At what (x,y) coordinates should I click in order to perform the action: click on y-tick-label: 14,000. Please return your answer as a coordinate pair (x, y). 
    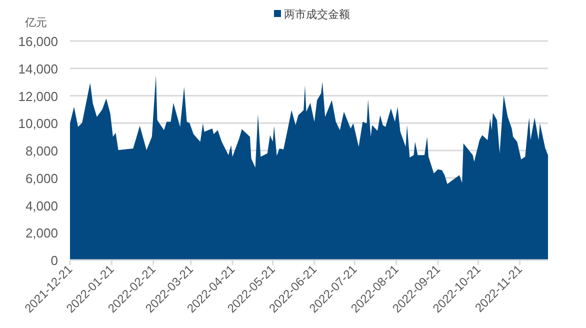
    Looking at the image, I should click on (38, 68).